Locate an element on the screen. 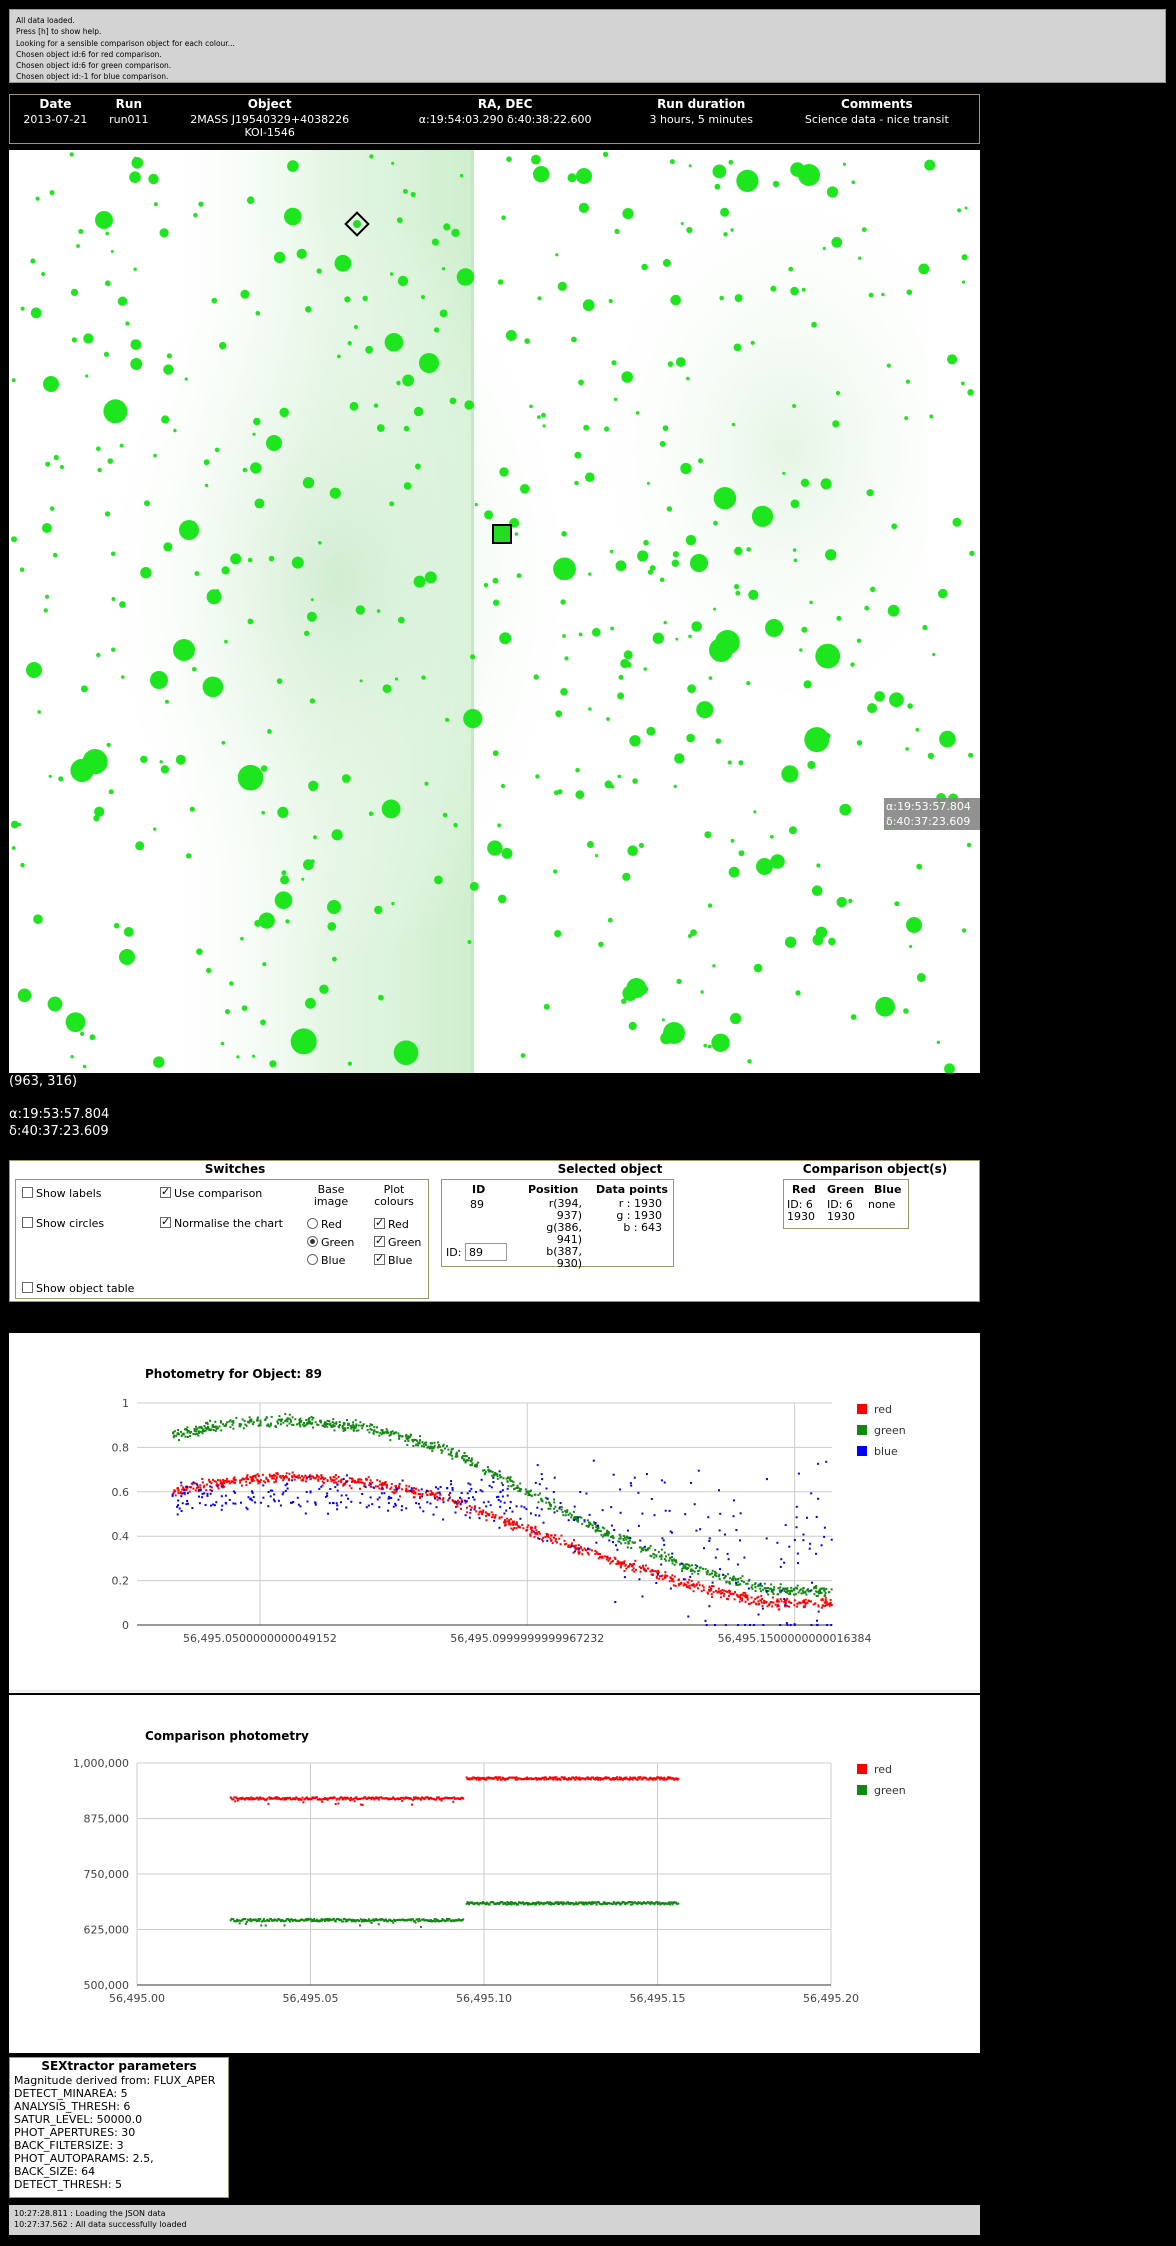 Image resolution: width=1176 pixels, height=2246 pixels. plot-blue-toggle: Blue is located at coordinates (393, 1259).